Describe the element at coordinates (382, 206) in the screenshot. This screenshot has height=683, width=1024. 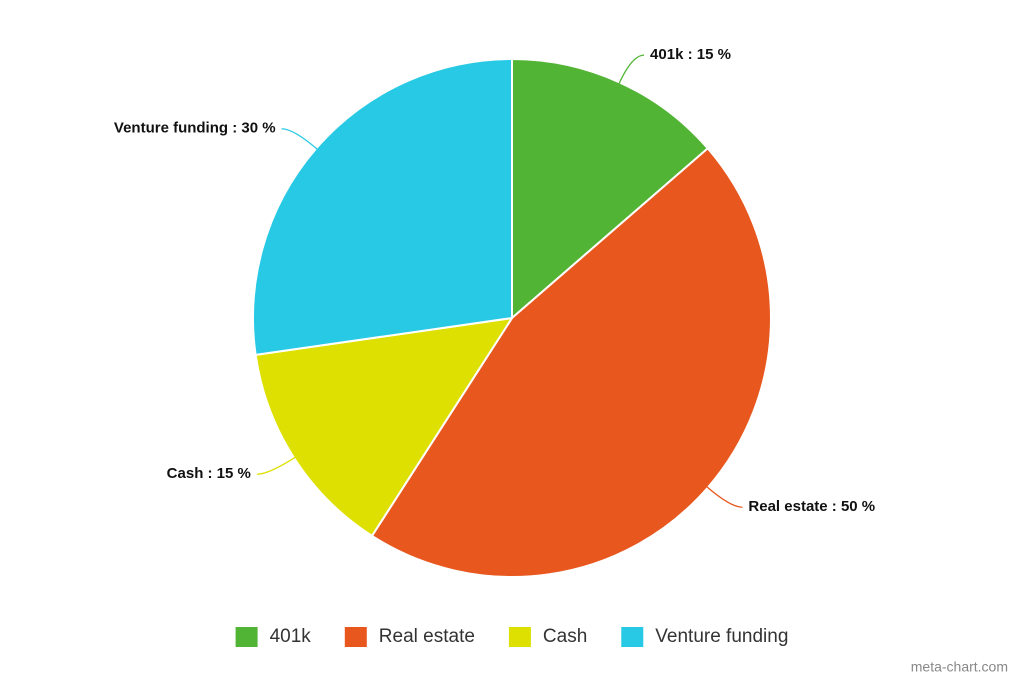
I see `pie-slice` at that location.